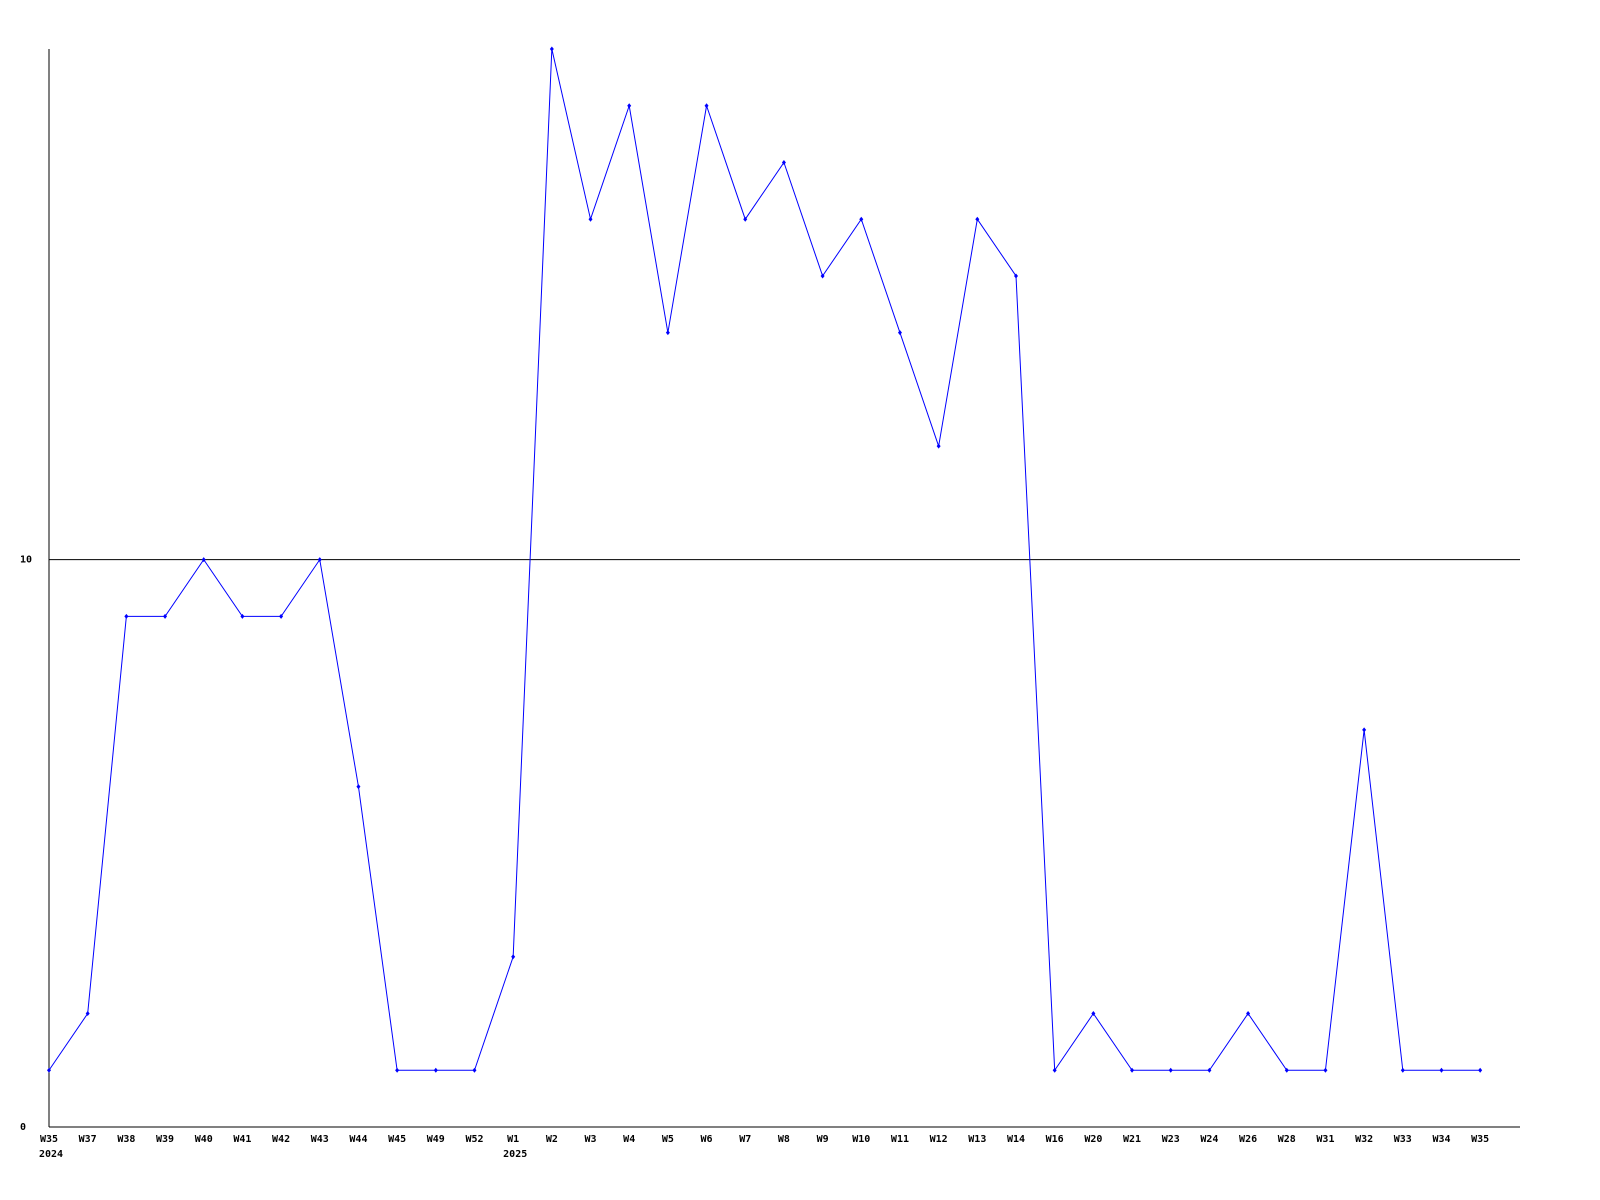 This screenshot has width=1600, height=1200. Describe the element at coordinates (590, 1139) in the screenshot. I see `x-tick-label: W3` at that location.